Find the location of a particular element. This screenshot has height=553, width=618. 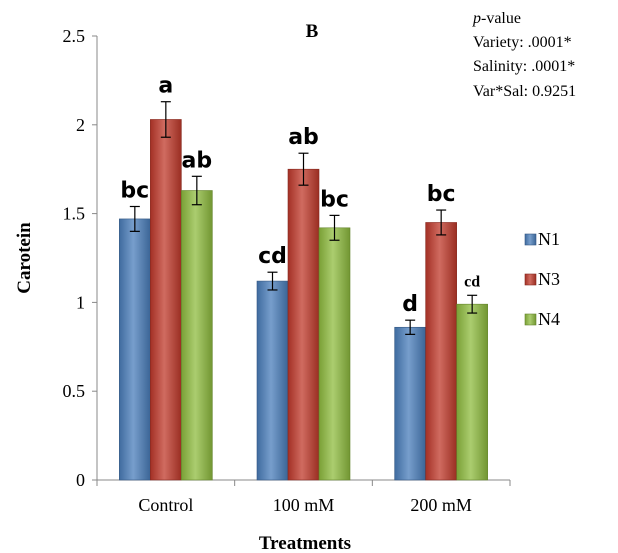

legend-swatch-n1 is located at coordinates (530, 239).